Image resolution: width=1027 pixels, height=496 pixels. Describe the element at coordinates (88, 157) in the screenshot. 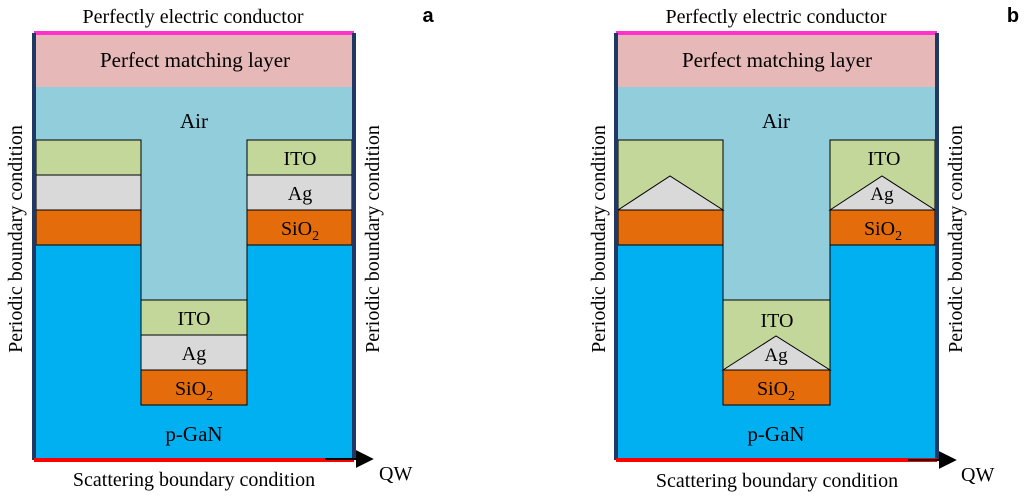

I see `left-ito-layer` at that location.